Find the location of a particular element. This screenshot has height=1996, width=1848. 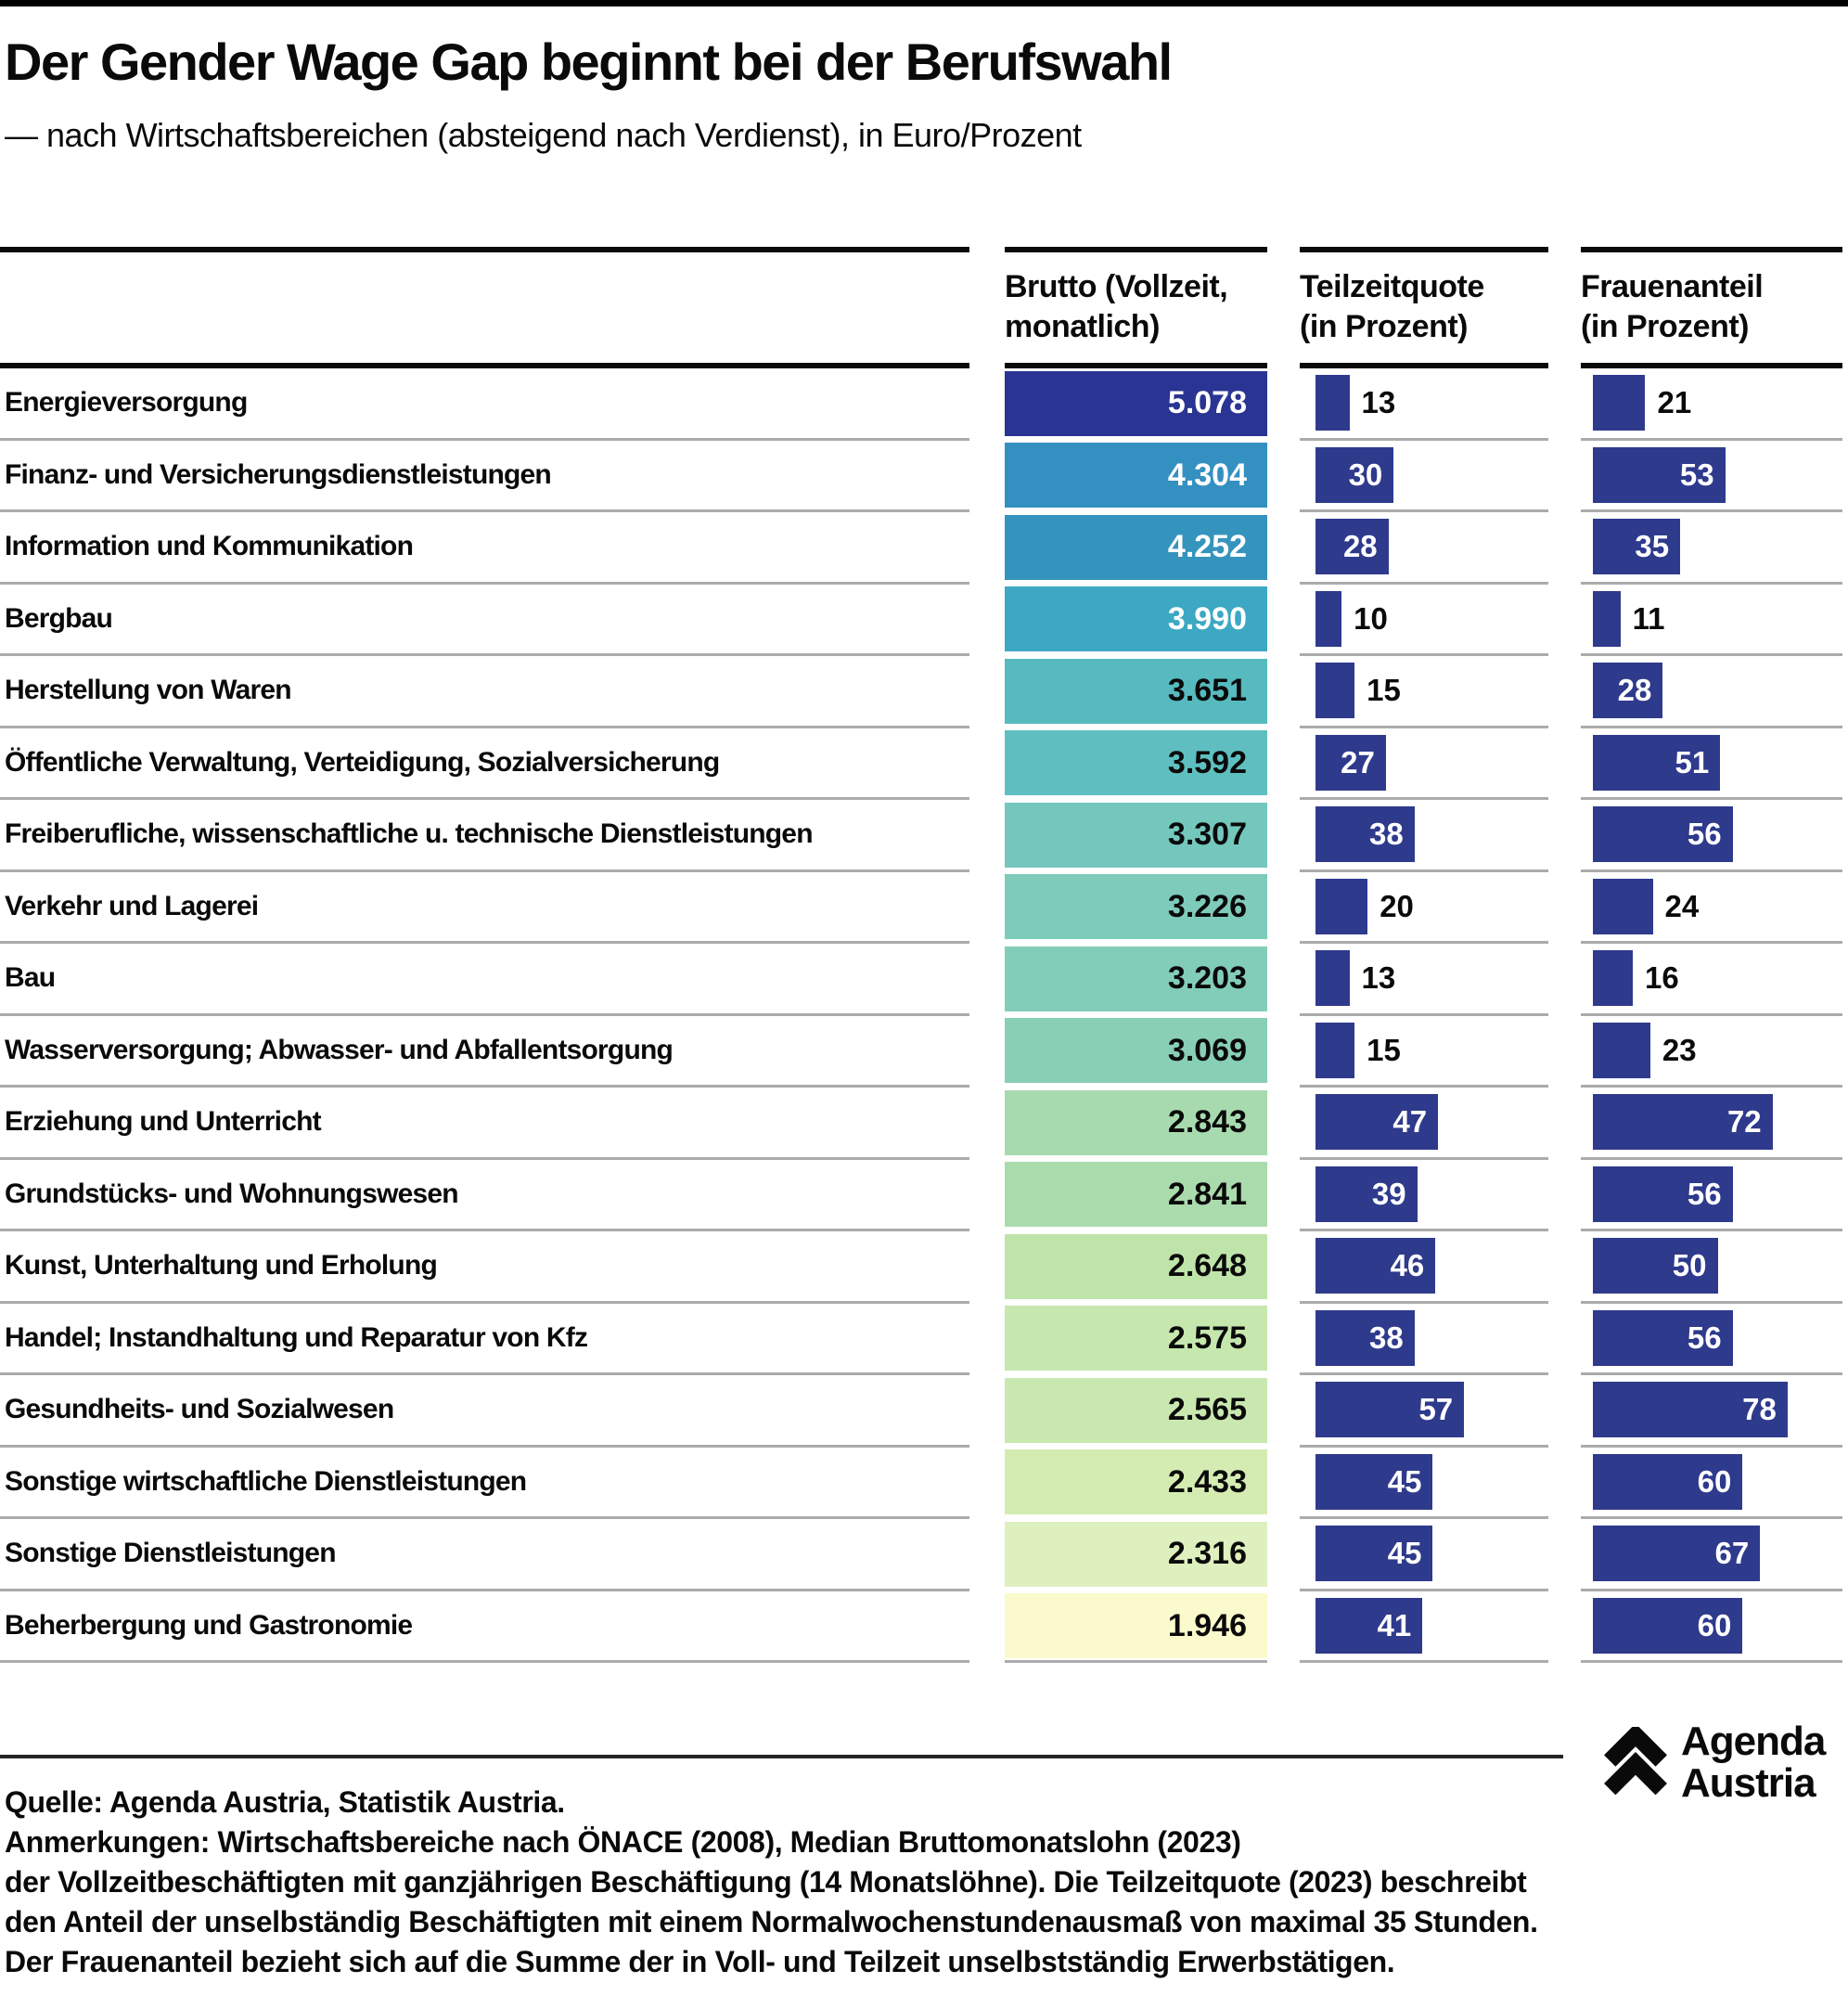

frauenanteil-bar: 56 is located at coordinates (1663, 835).